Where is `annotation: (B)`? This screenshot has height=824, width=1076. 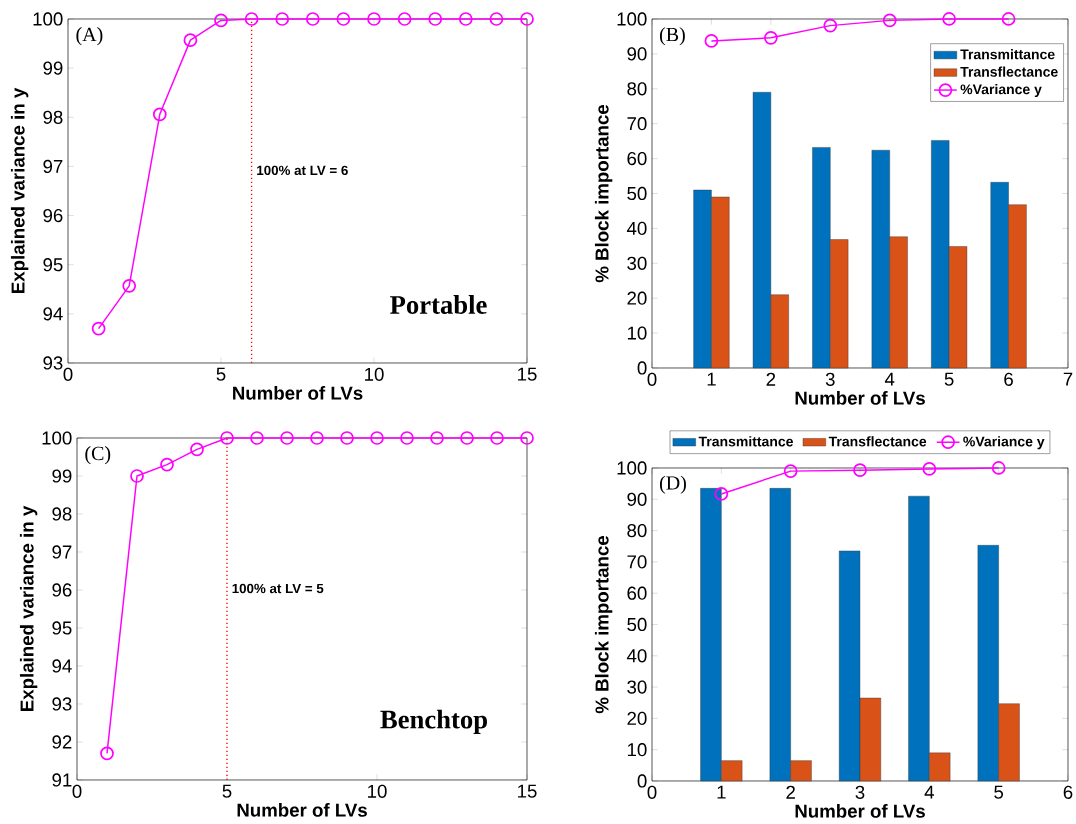 annotation: (B) is located at coordinates (672, 36).